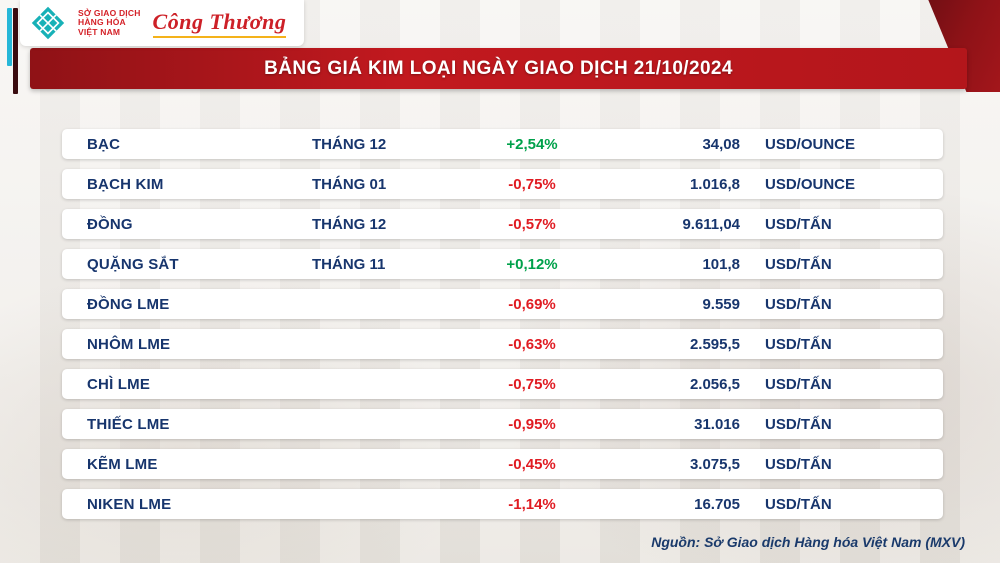  What do you see at coordinates (717, 424) in the screenshot?
I see `price-cell: 31.016` at bounding box center [717, 424].